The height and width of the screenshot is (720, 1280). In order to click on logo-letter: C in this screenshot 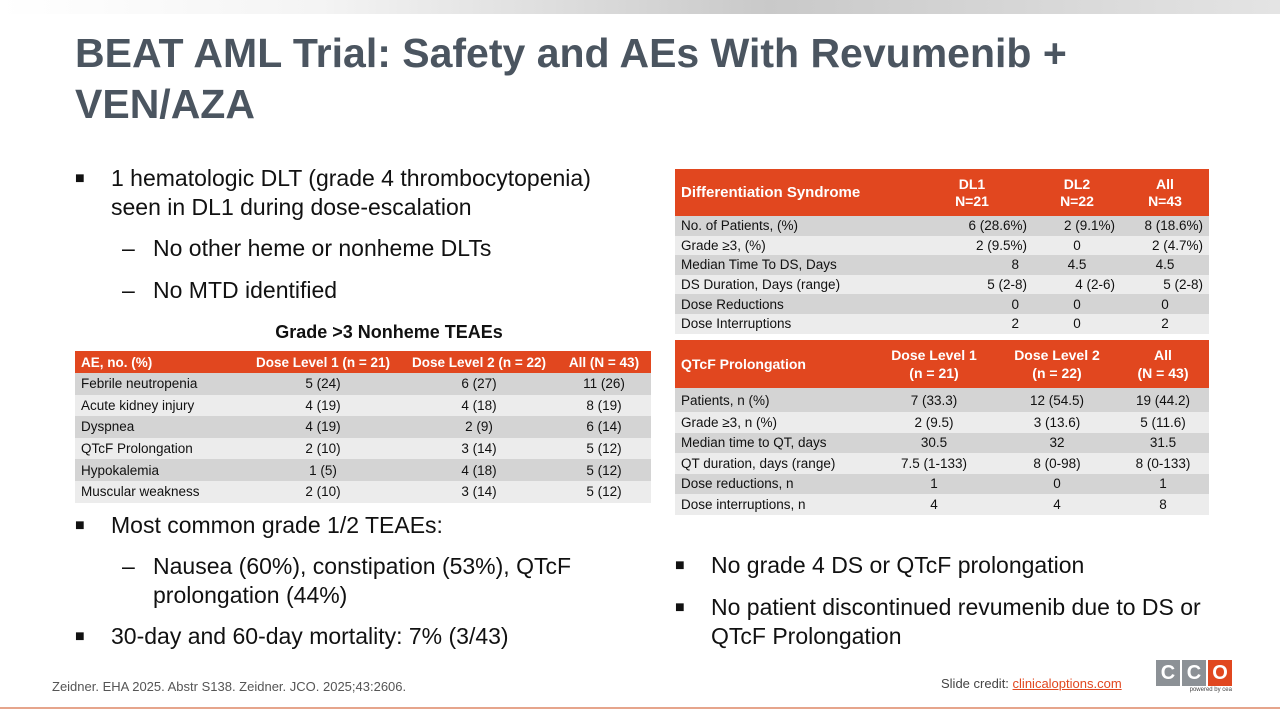, I will do `click(1168, 673)`.